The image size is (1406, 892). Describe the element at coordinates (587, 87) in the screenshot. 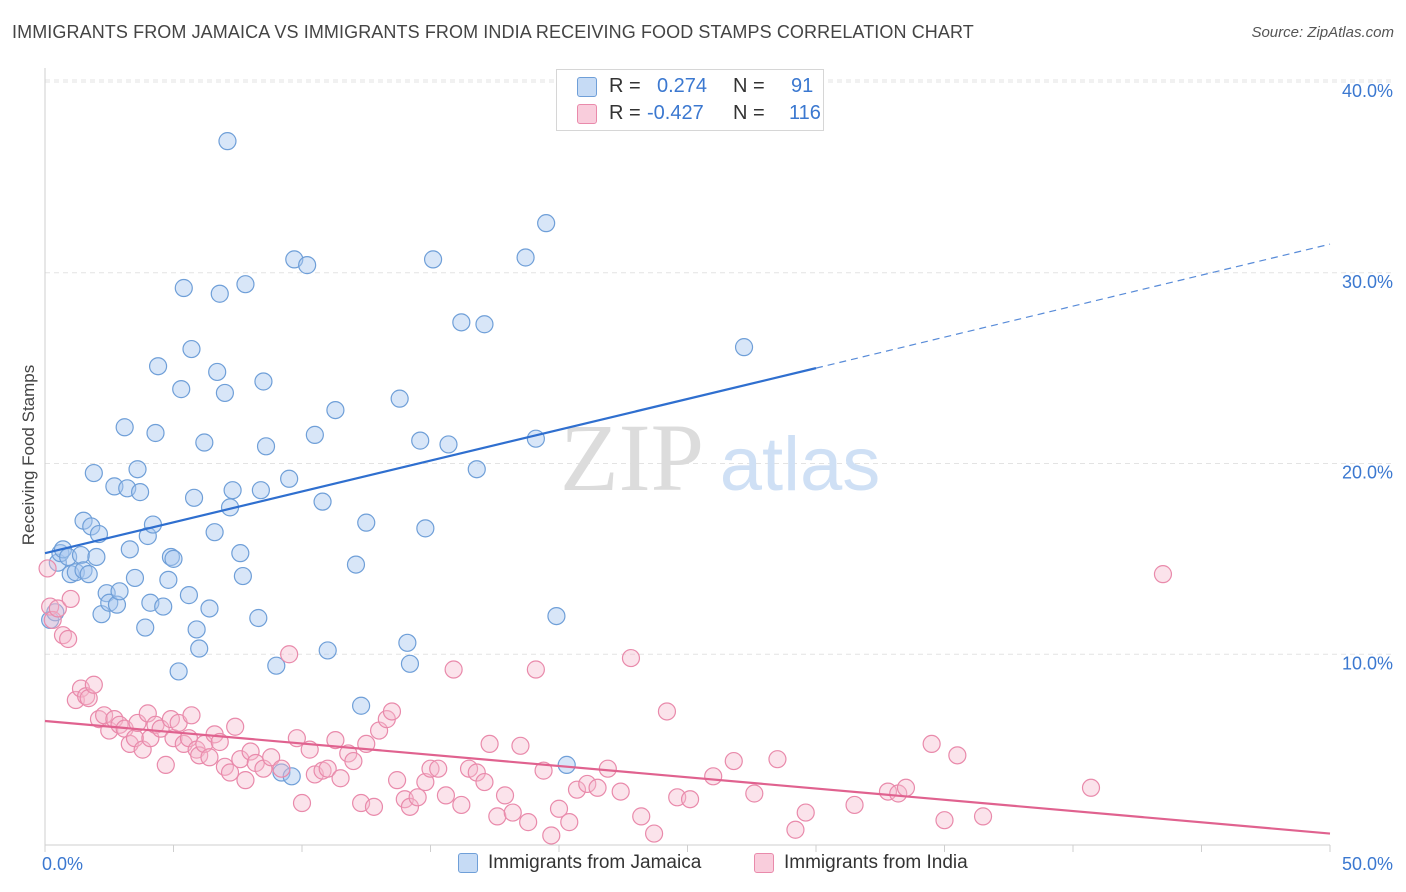

I see `legend-swatch-jamaica` at that location.